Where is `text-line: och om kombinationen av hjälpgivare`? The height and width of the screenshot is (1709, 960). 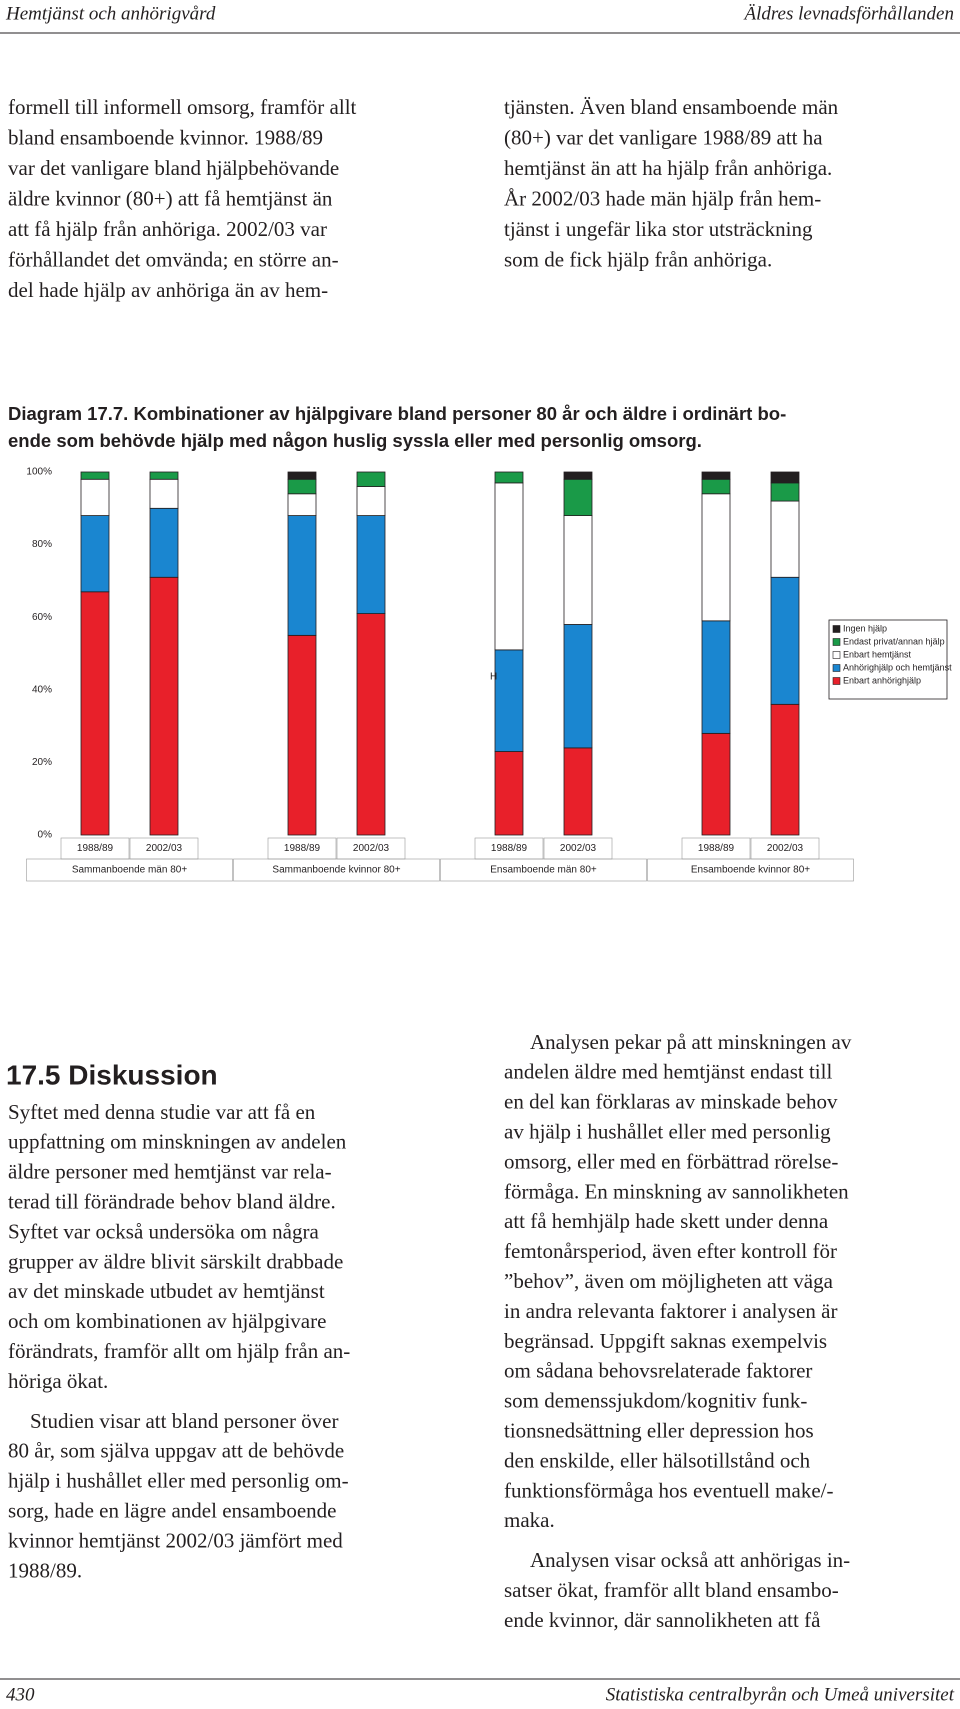
text-line: och om kombinationen av hjälpgivare is located at coordinates (167, 1321).